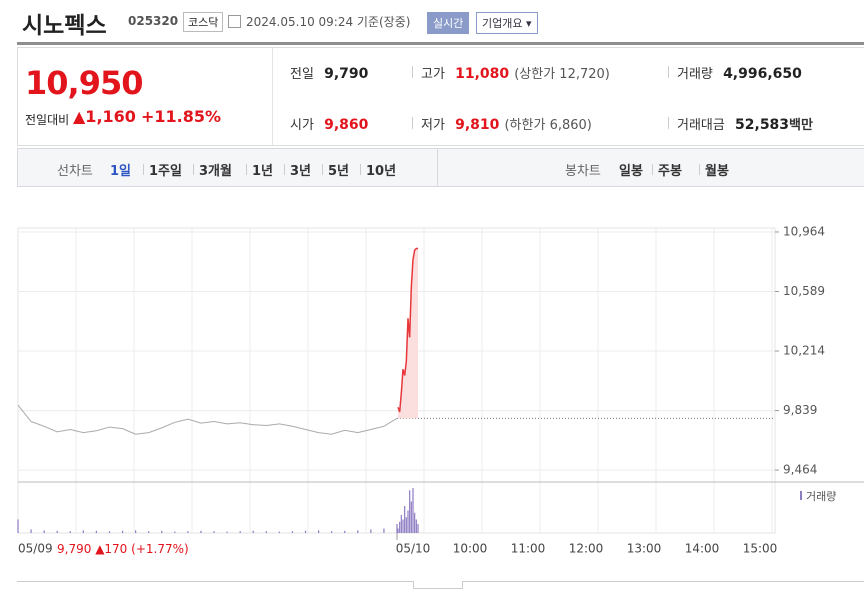  I want to click on period-tab: 일봉, so click(631, 171).